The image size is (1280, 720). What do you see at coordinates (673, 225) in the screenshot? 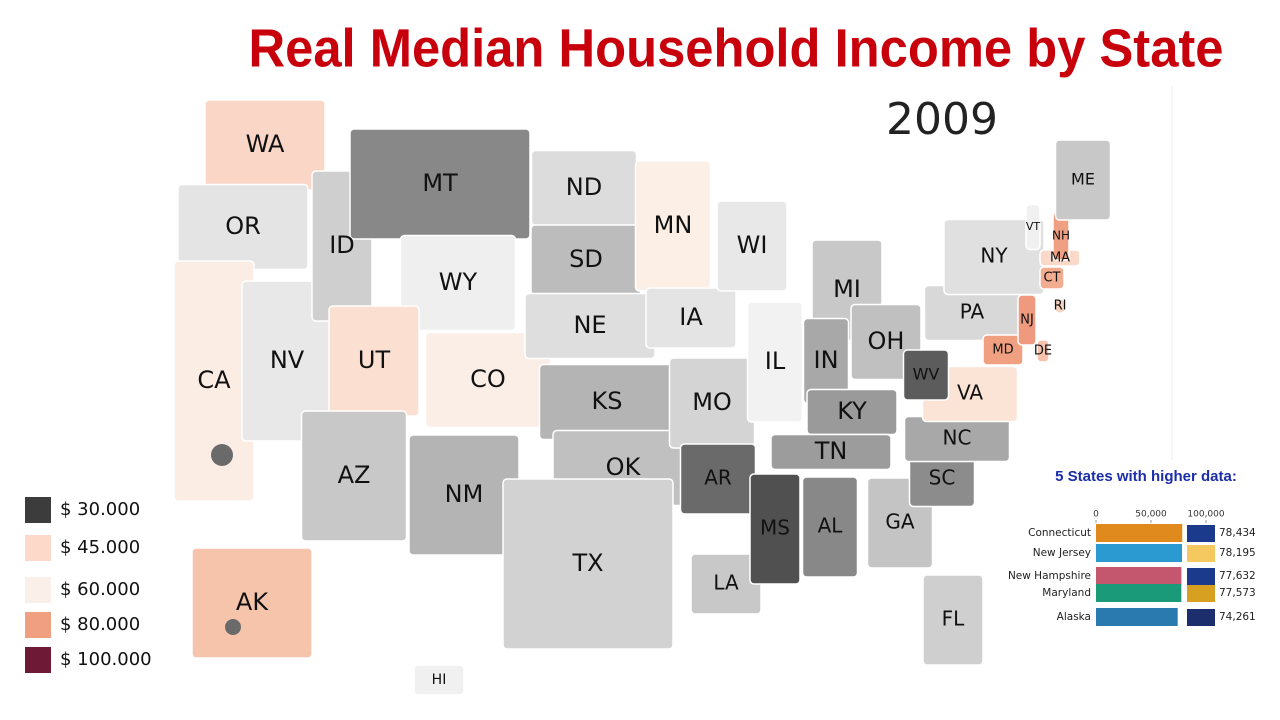
I see `state-label: MN` at bounding box center [673, 225].